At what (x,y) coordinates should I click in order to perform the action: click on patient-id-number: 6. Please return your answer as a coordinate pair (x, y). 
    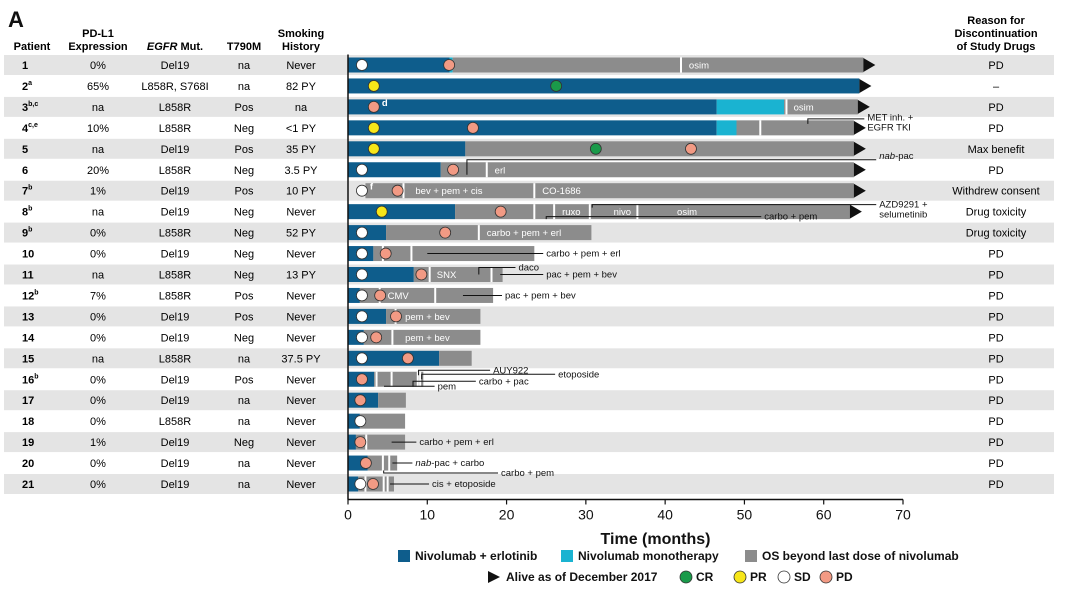
    Looking at the image, I should click on (25, 171).